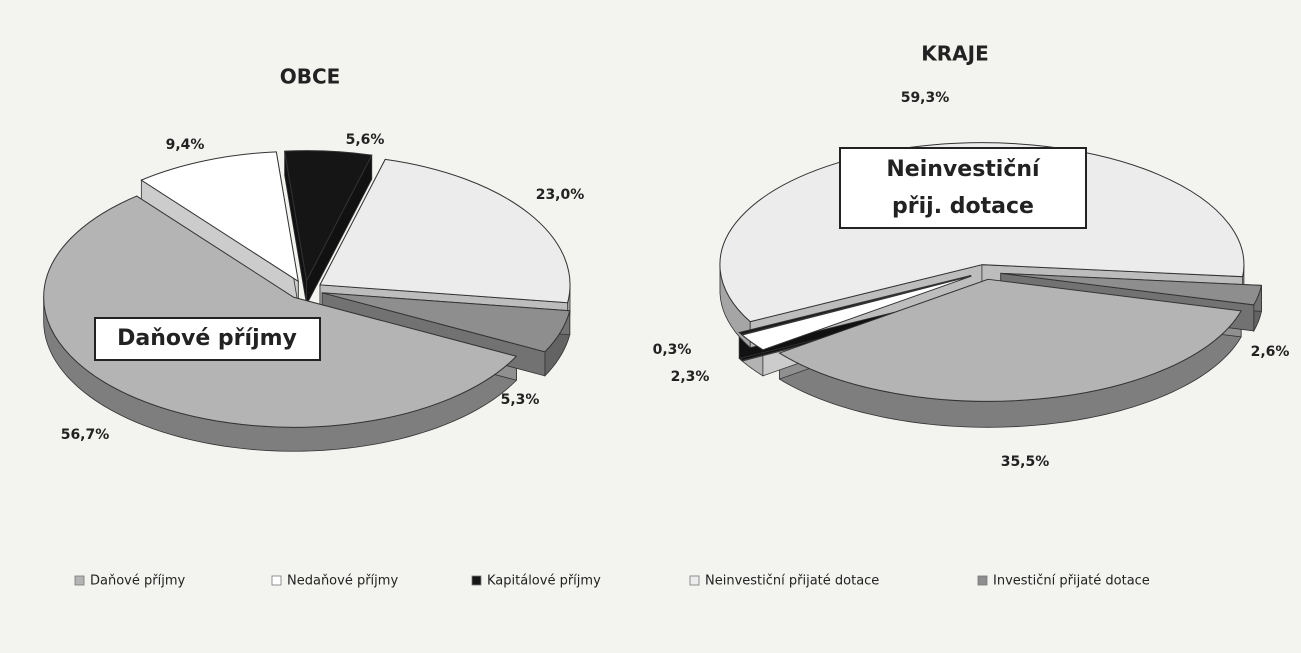  Describe the element at coordinates (1270, 352) in the screenshot. I see `value-label: 2,6%` at that location.